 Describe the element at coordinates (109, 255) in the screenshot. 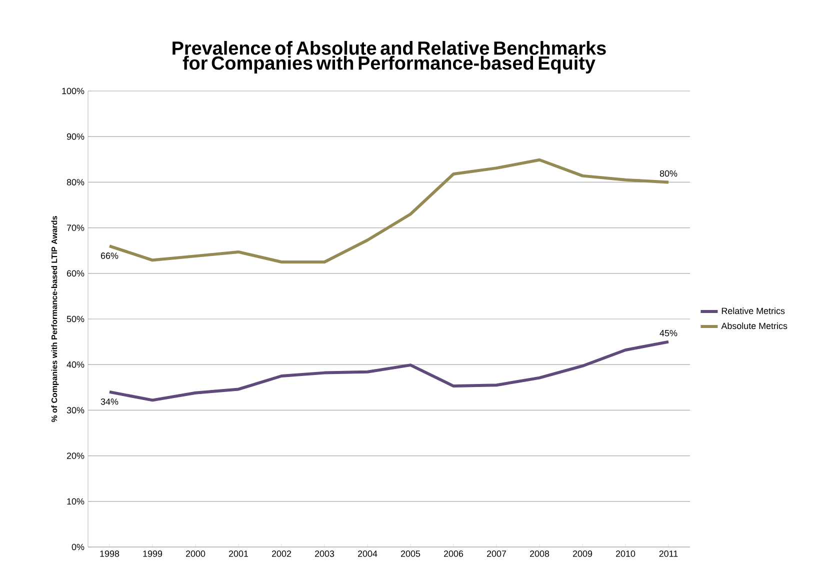

I see `data-label: 66%` at that location.